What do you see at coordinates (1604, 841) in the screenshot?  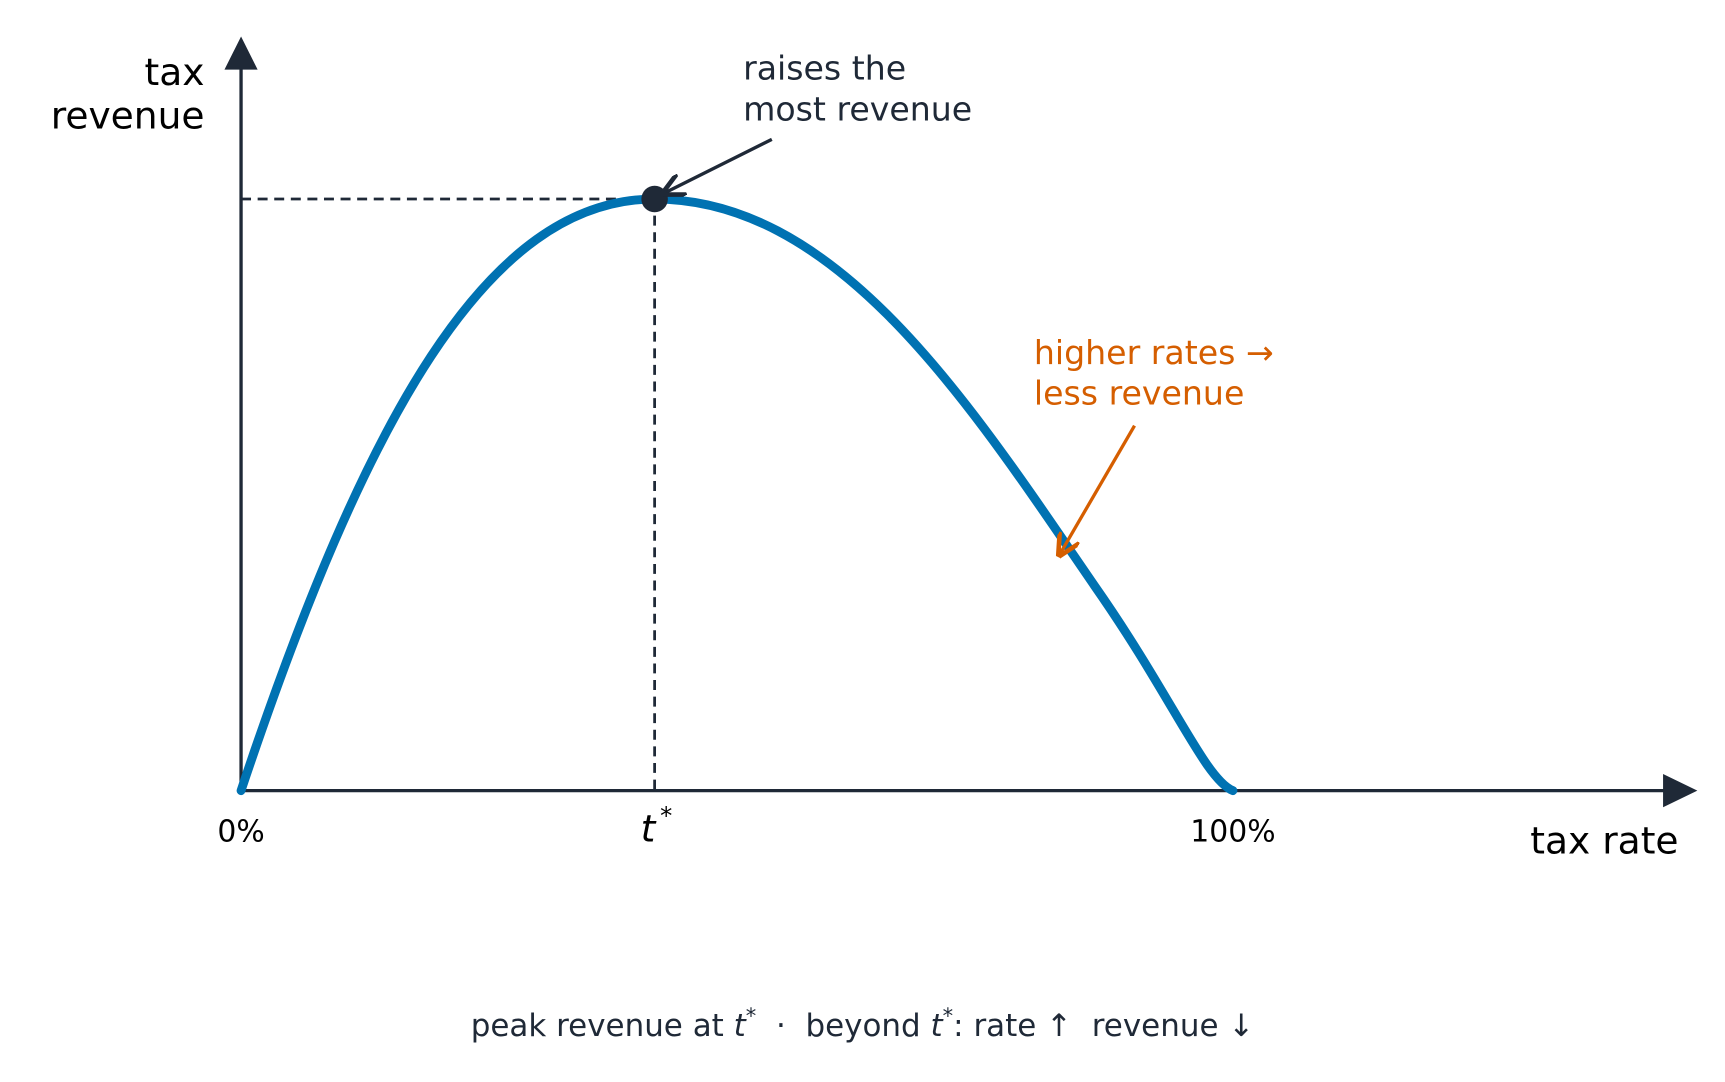 I see `x-axis-label: tax rate` at bounding box center [1604, 841].